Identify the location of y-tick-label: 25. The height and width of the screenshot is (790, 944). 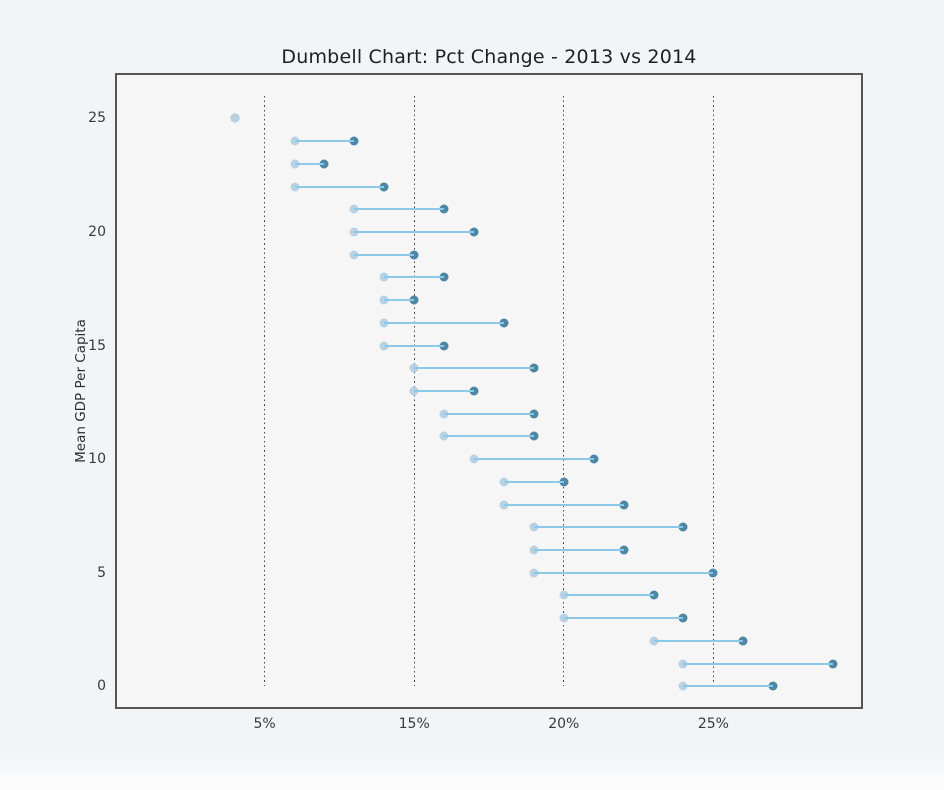
(97, 118).